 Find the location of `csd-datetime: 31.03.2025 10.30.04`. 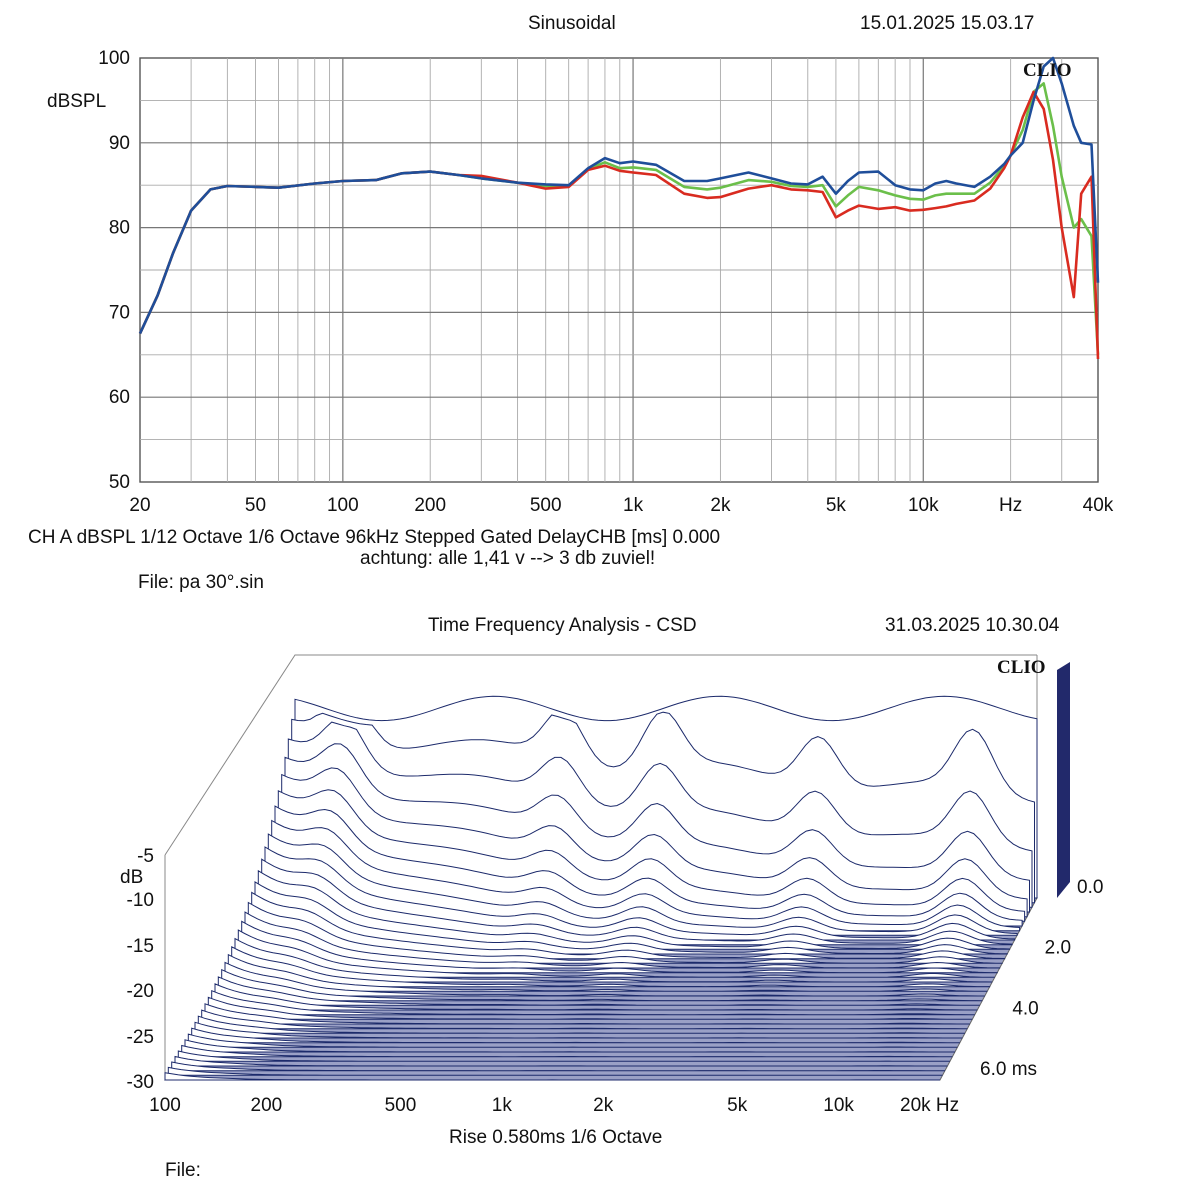

csd-datetime: 31.03.2025 10.30.04 is located at coordinates (972, 625).